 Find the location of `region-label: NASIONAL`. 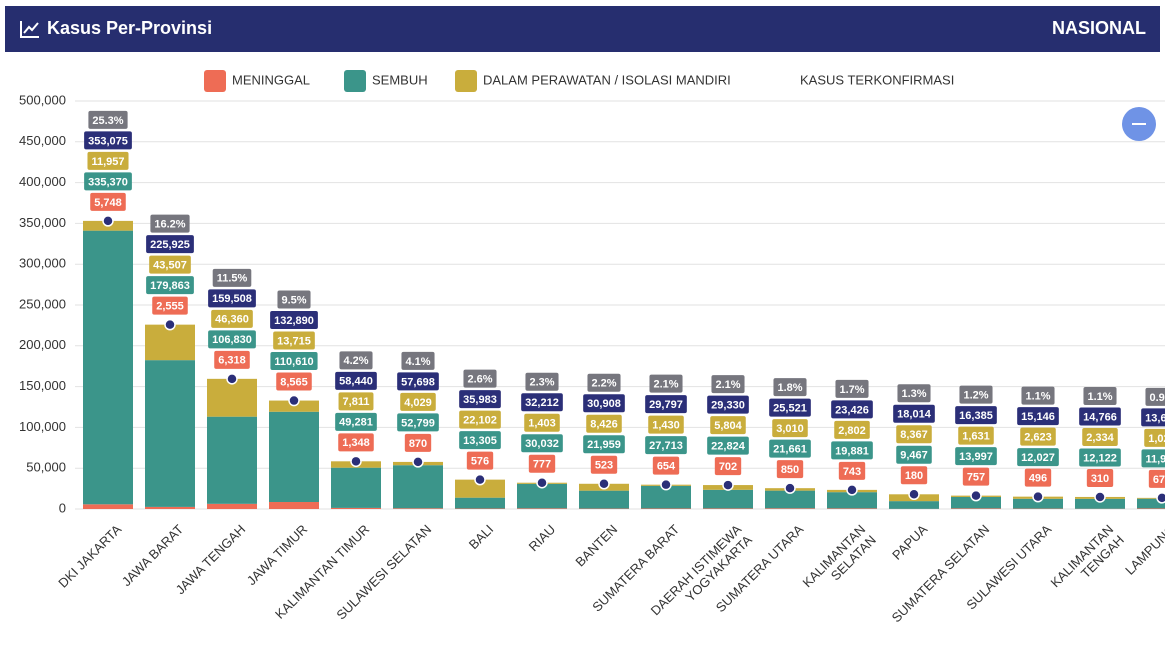

region-label: NASIONAL is located at coordinates (1099, 28).